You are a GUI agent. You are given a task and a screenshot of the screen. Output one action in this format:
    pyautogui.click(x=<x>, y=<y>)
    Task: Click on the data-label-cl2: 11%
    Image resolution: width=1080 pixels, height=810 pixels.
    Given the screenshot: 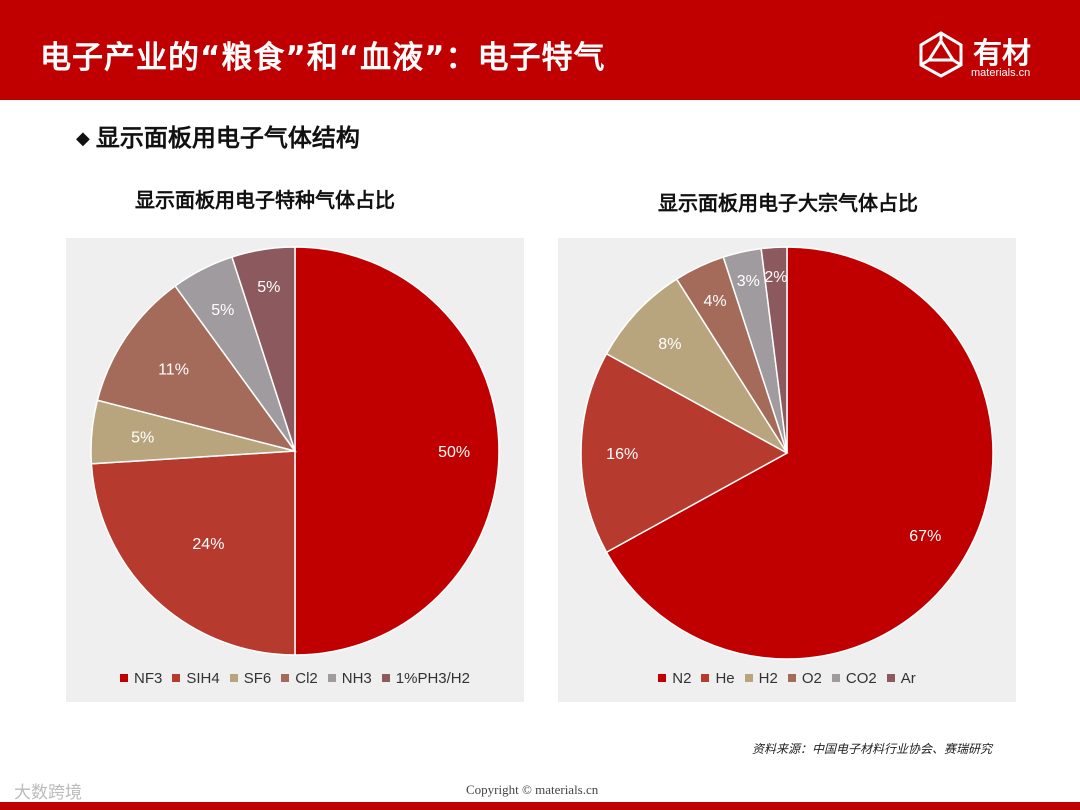 What is the action you would take?
    pyautogui.click(x=173, y=369)
    